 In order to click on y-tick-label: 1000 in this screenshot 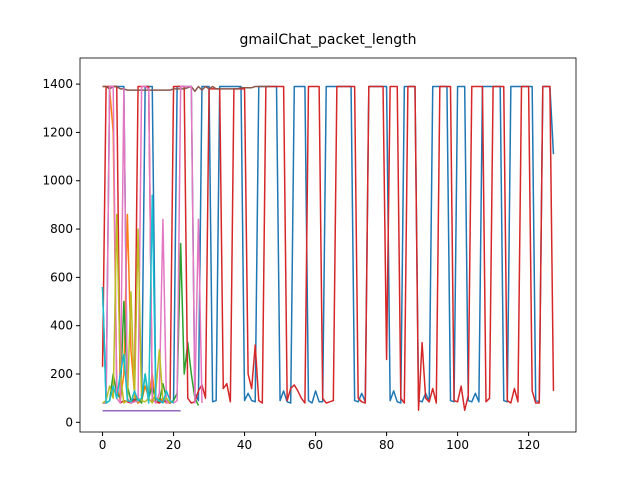, I will do `click(57, 181)`.